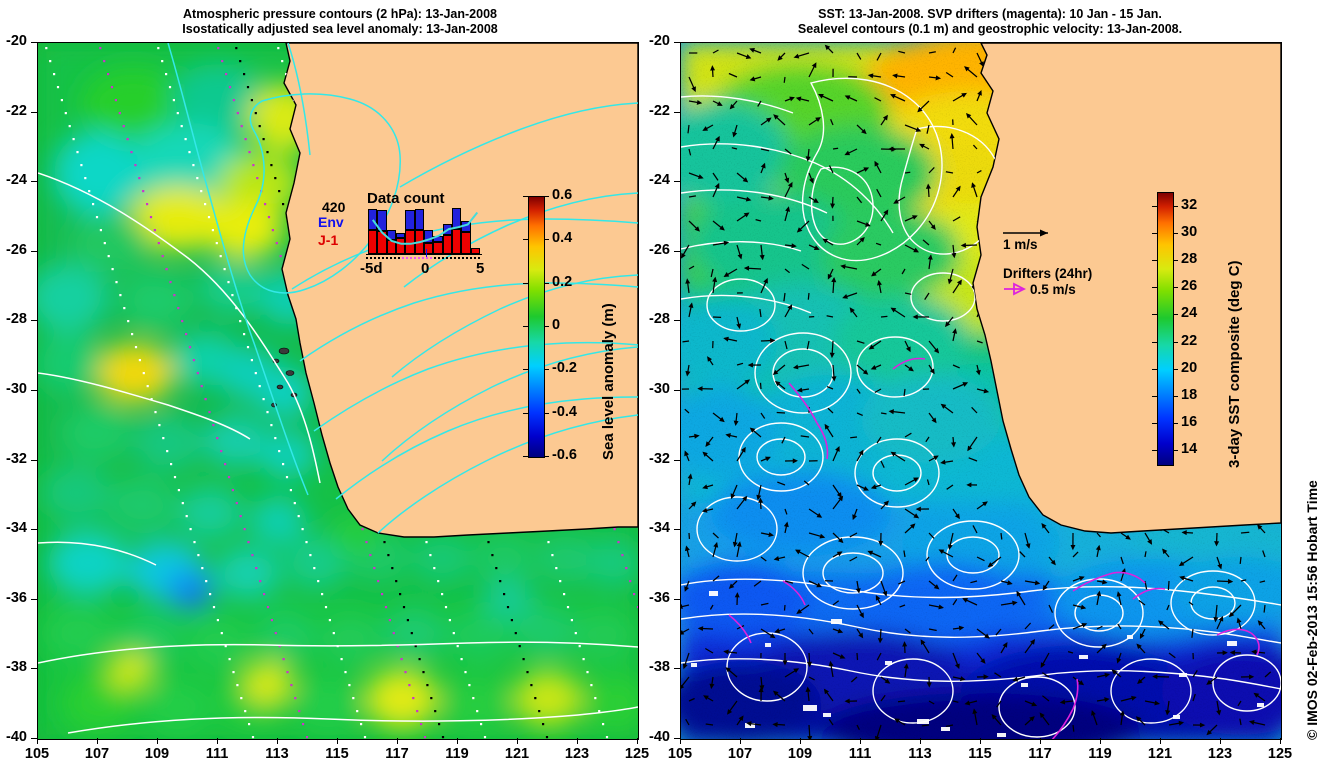  What do you see at coordinates (16, 597) in the screenshot?
I see `y-tick-label: -36` at bounding box center [16, 597].